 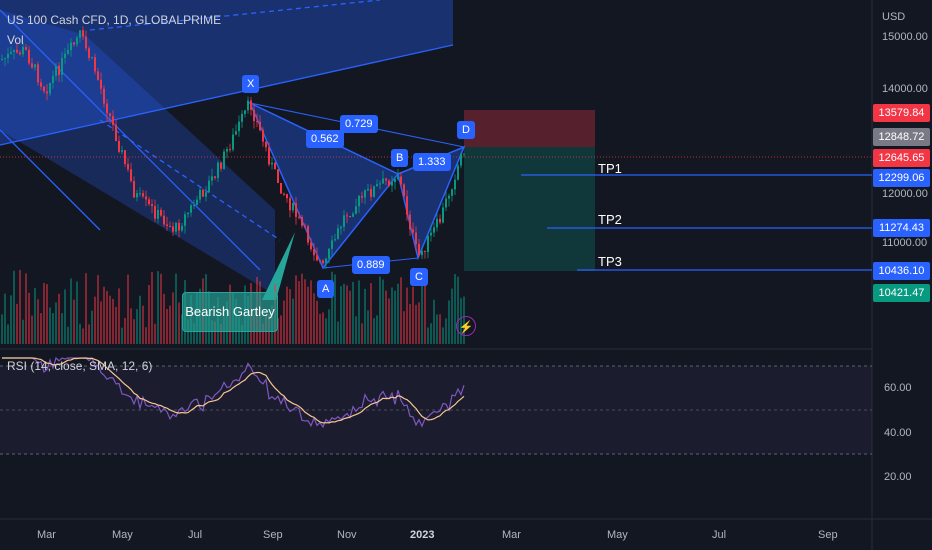 I want to click on price-tag-tp3: 10436.10, so click(x=901, y=271).